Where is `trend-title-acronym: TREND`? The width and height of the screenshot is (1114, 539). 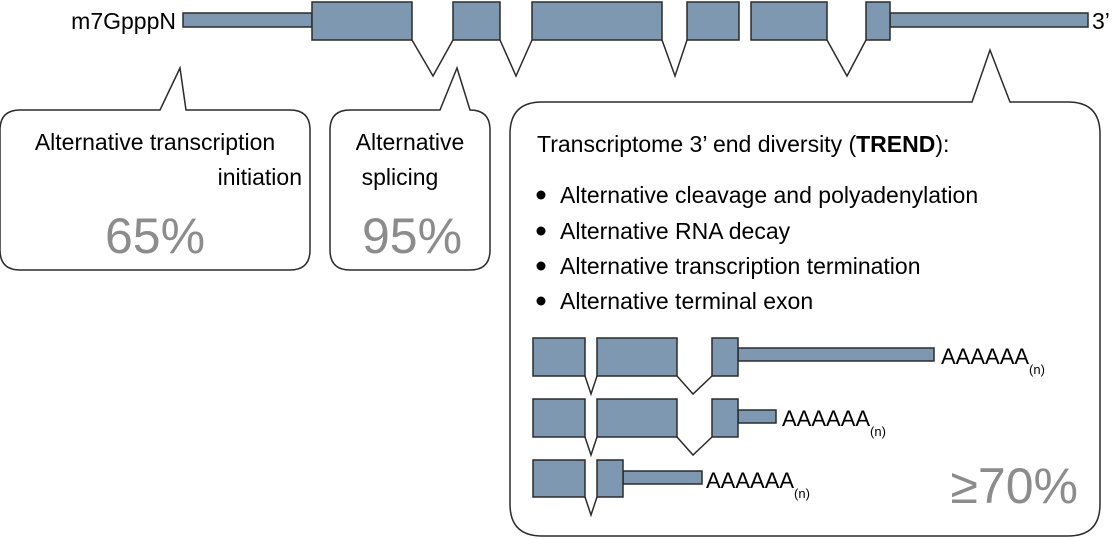 trend-title-acronym: TREND is located at coordinates (895, 144).